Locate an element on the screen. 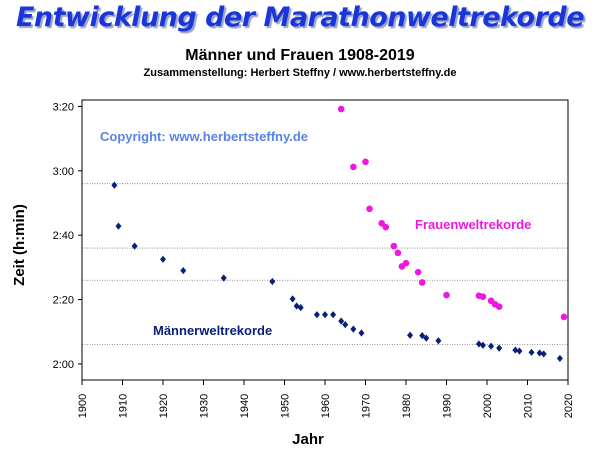 The image size is (600, 450). x-tick-label: 1990 is located at coordinates (448, 406).